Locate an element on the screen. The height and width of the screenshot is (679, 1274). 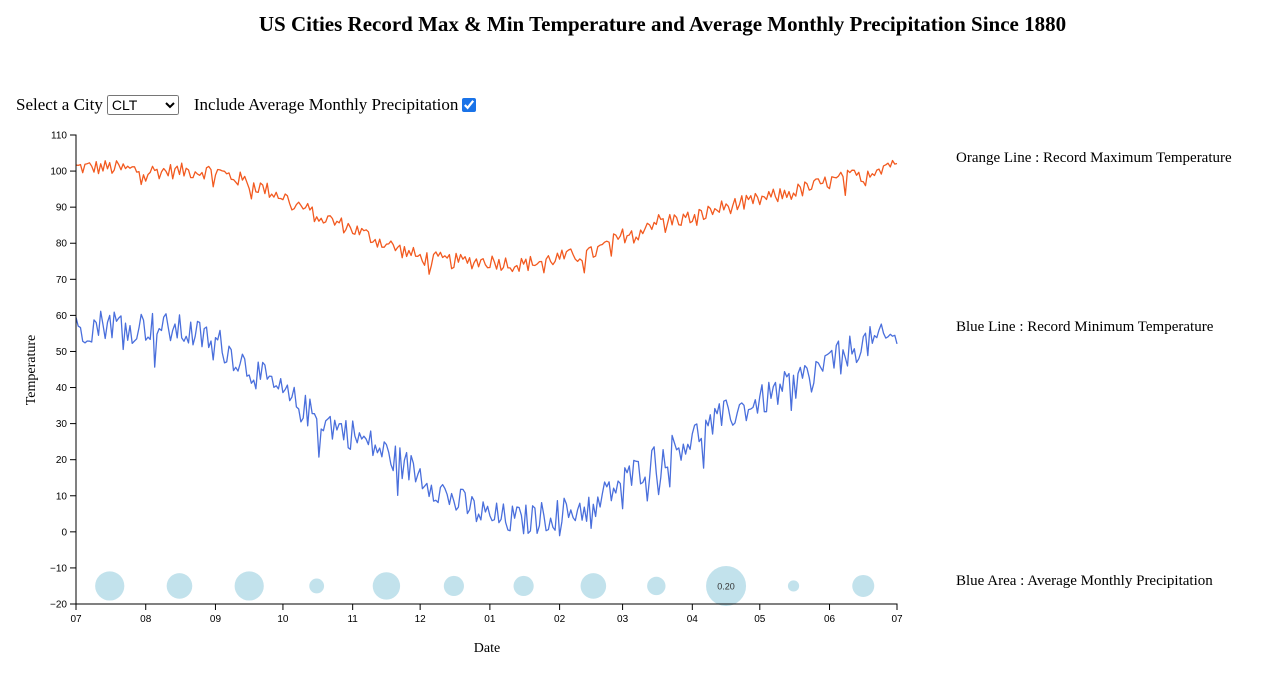
x-tick: 09 is located at coordinates (216, 614).